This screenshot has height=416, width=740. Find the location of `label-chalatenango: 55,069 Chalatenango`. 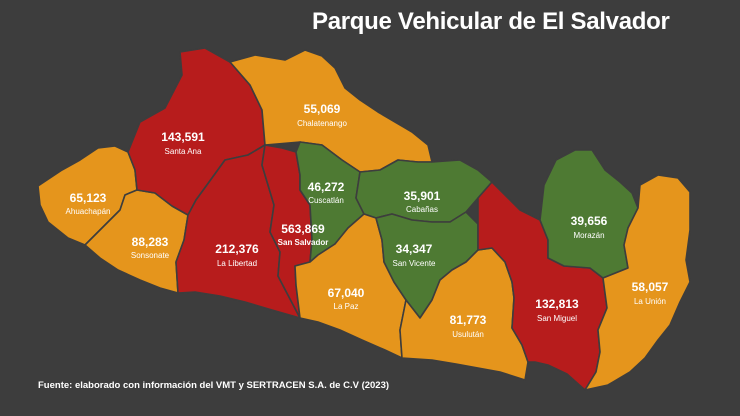

label-chalatenango: 55,069 Chalatenango is located at coordinates (322, 115).